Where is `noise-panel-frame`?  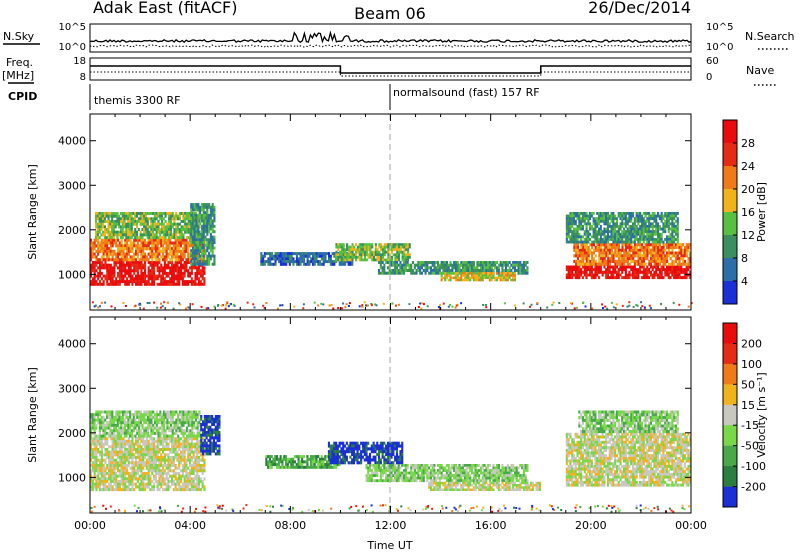 noise-panel-frame is located at coordinates (390, 38).